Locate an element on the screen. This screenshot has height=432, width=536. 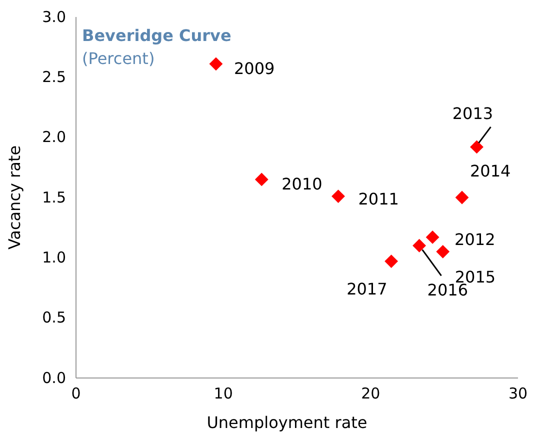
x-tick-label: 10 is located at coordinates (223, 393).